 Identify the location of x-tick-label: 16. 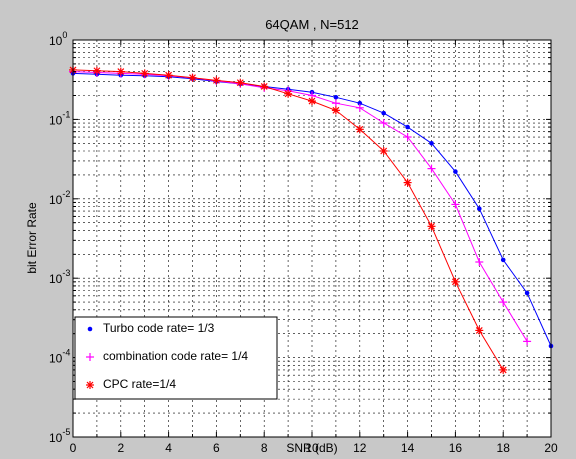
(456, 448).